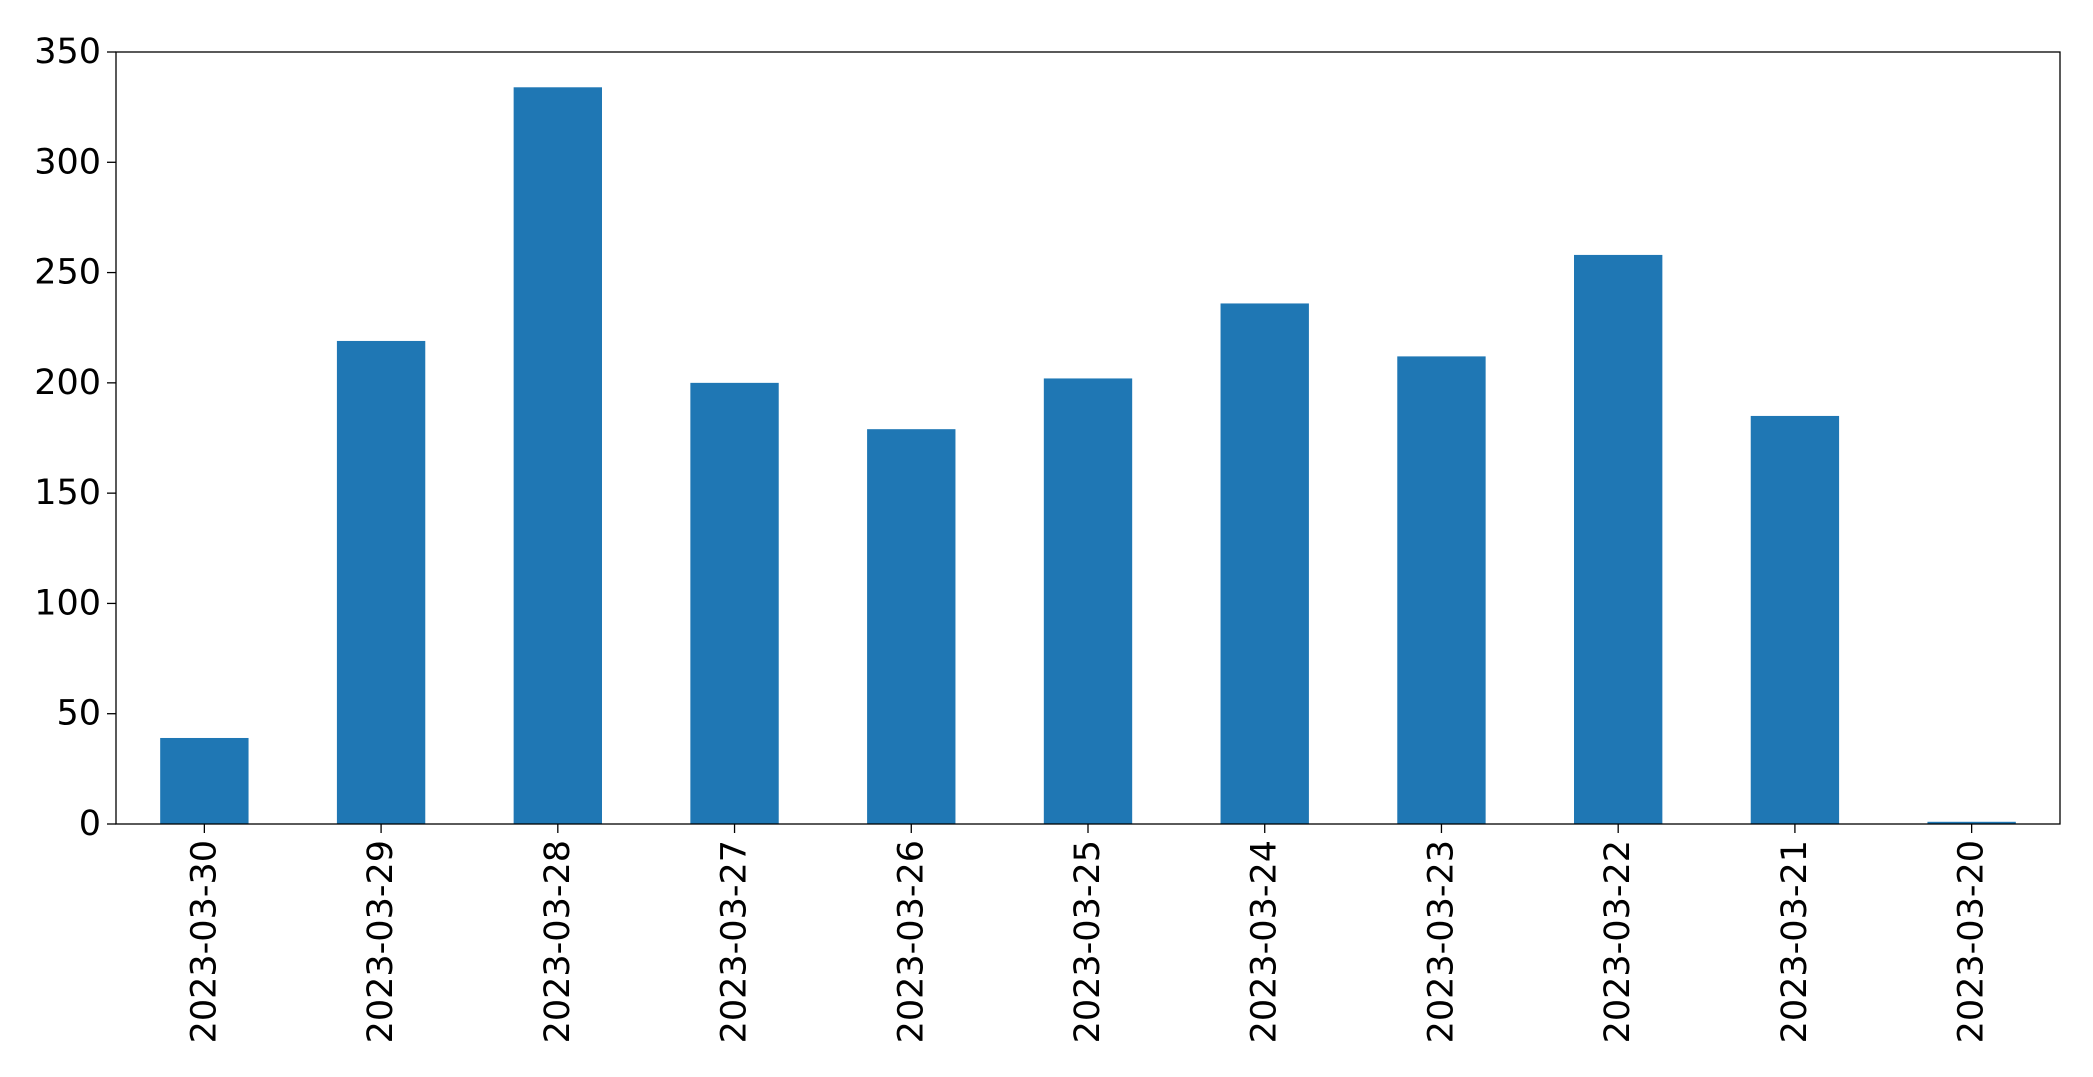 The image size is (2093, 1077). What do you see at coordinates (1795, 941) in the screenshot?
I see `x-tick-label: 2023-03-21` at bounding box center [1795, 941].